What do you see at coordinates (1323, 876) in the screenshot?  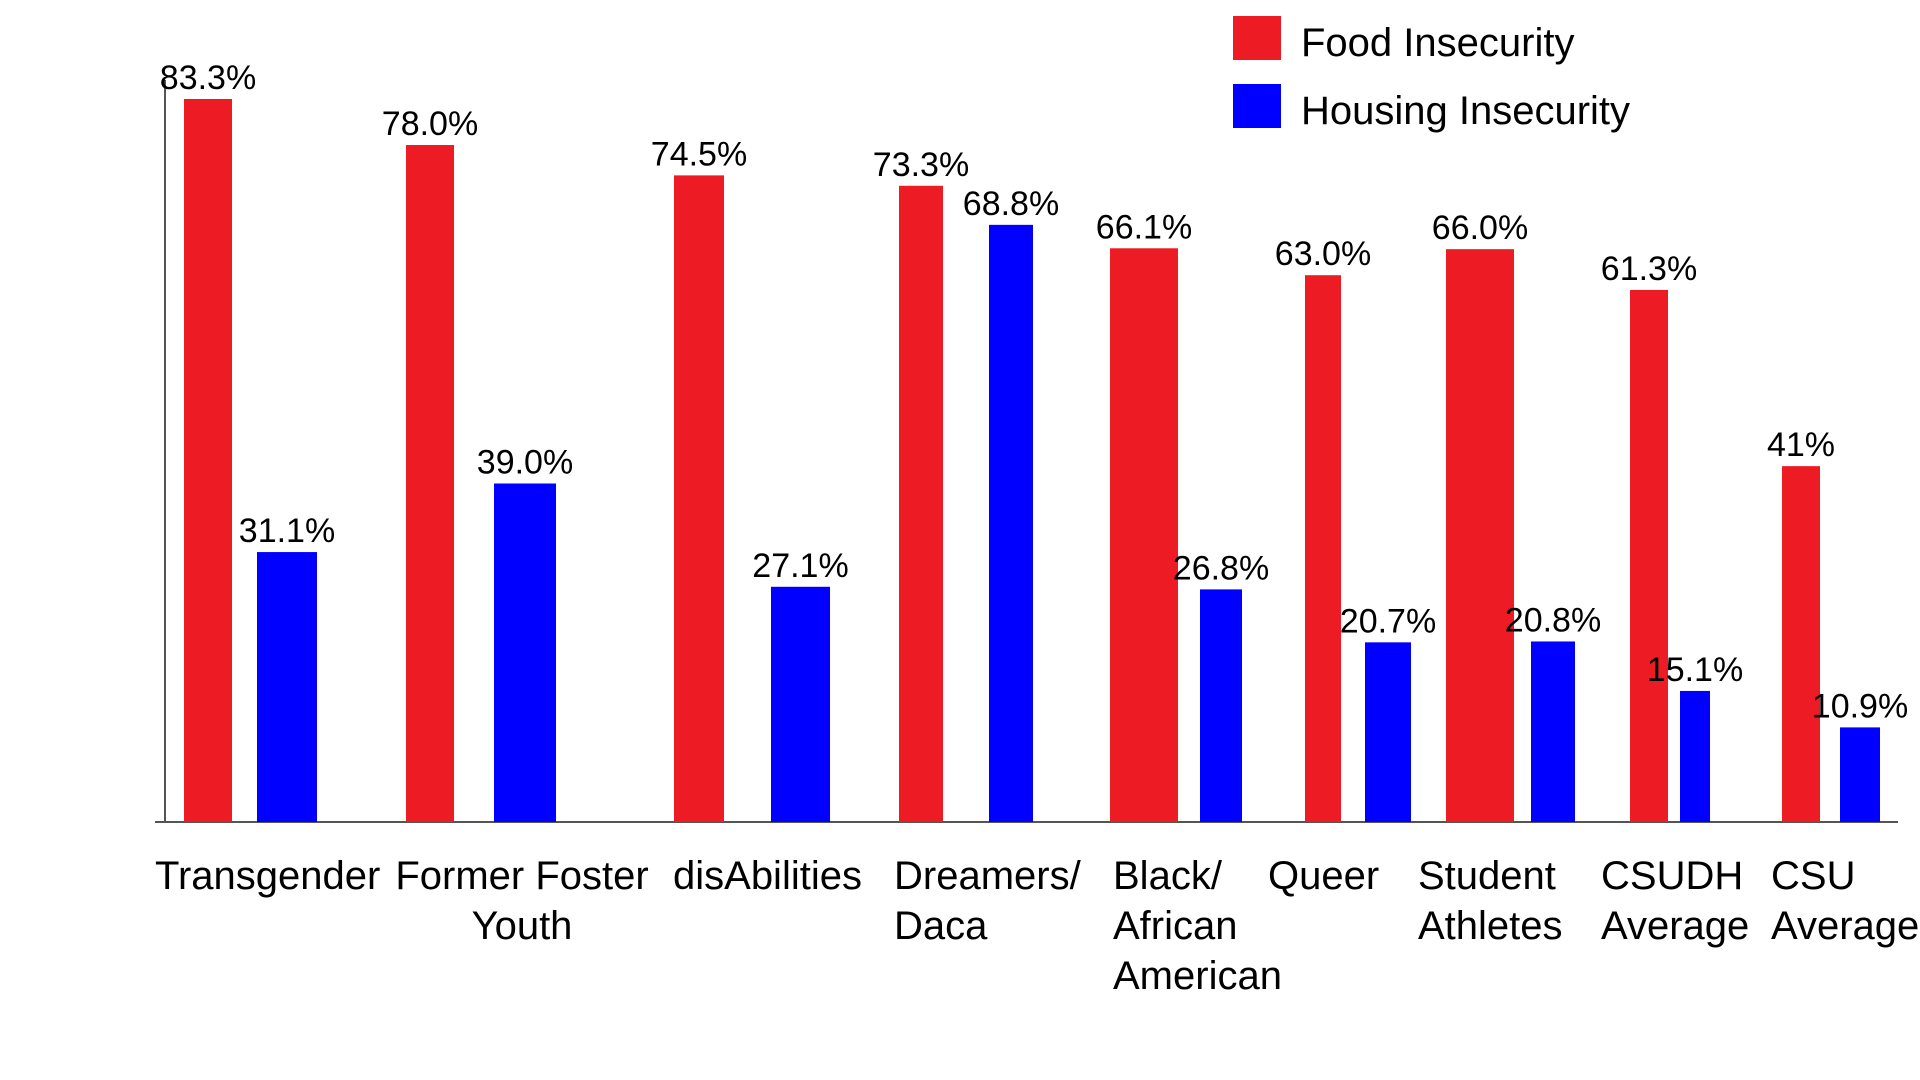 I see `category-label-5: Queer` at bounding box center [1323, 876].